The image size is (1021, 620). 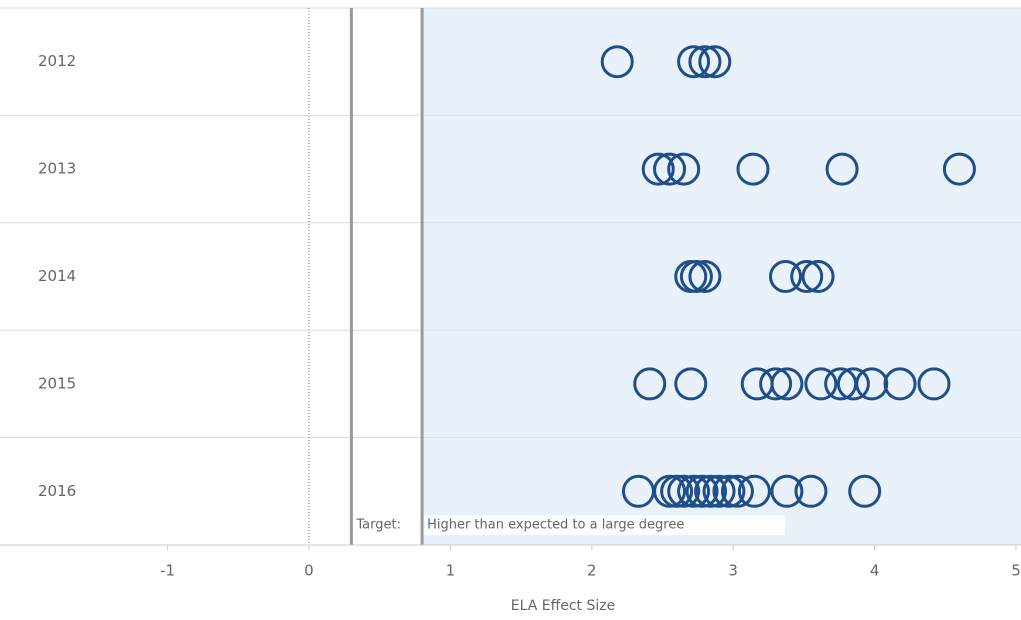 I want to click on y-tick-label: 2013, so click(x=57, y=169).